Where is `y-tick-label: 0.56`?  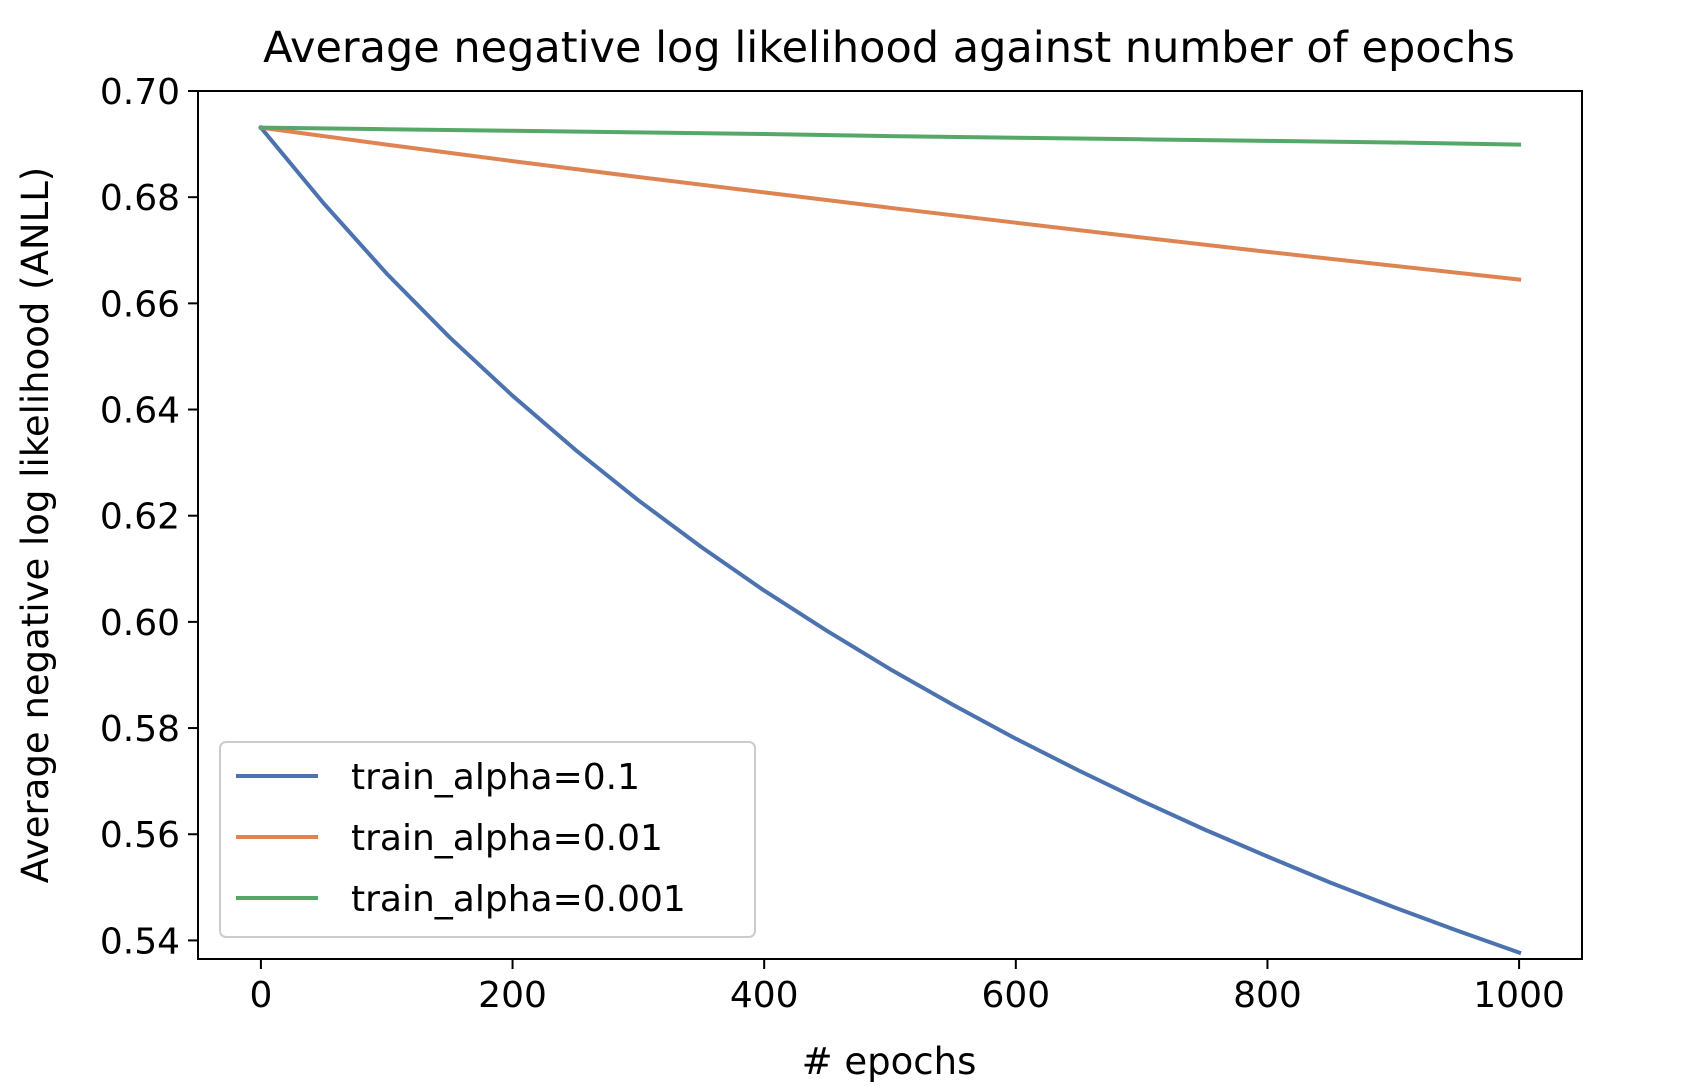
y-tick-label: 0.56 is located at coordinates (140, 835).